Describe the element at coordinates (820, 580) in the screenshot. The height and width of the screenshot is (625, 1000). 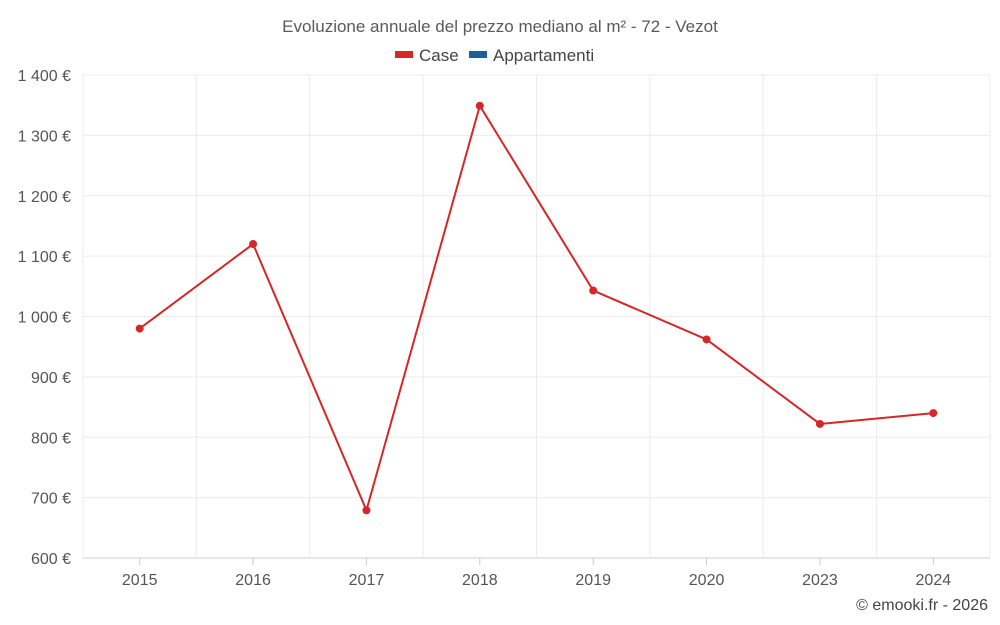
I see `x-tick-label: 2023` at that location.